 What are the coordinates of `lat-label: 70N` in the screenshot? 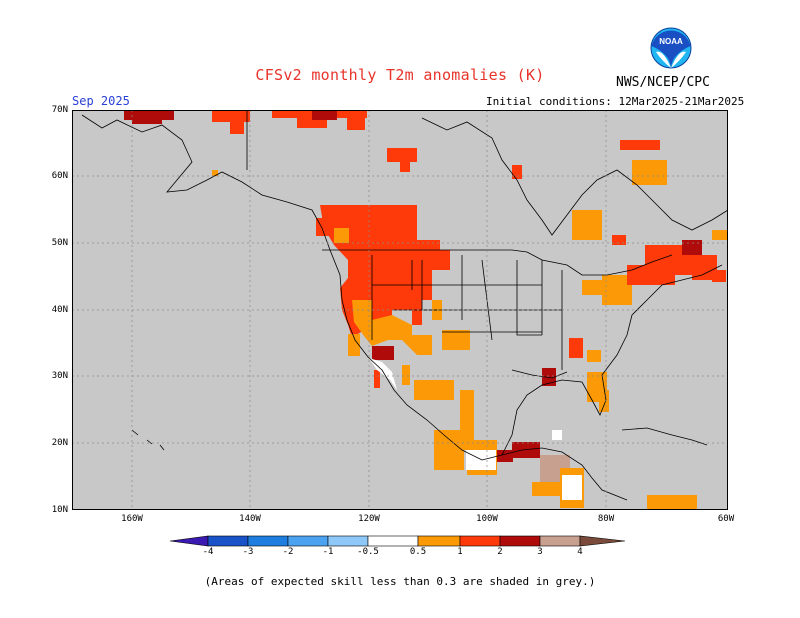 It's located at (59, 110).